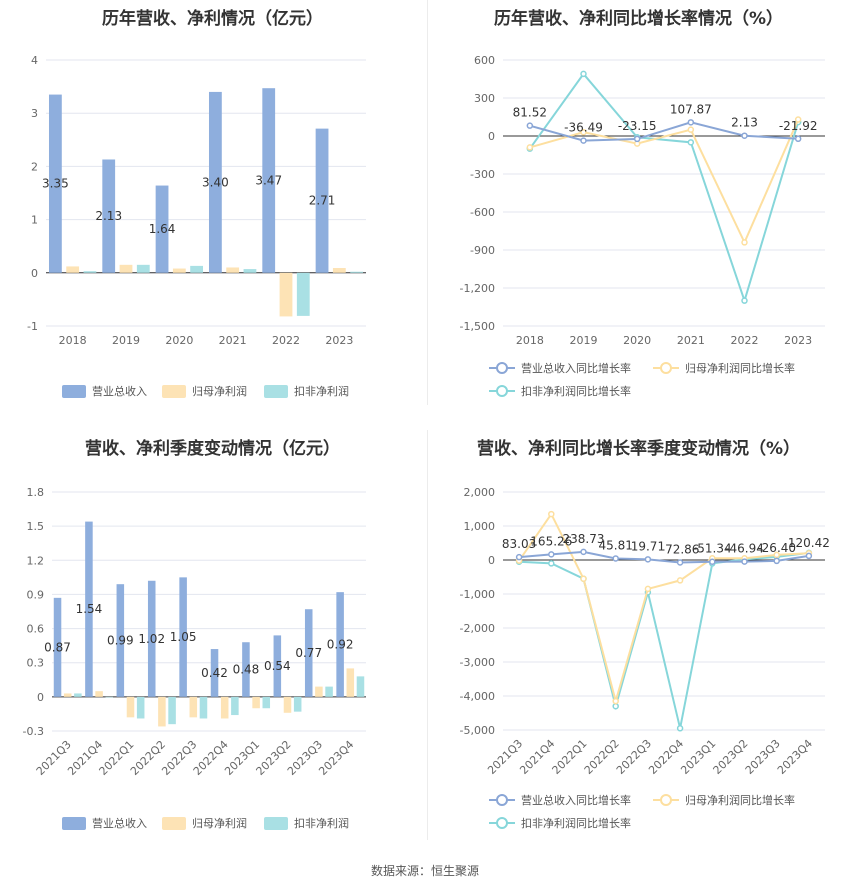  Describe the element at coordinates (36, 526) in the screenshot. I see `y-tick-label: 1.5` at that location.